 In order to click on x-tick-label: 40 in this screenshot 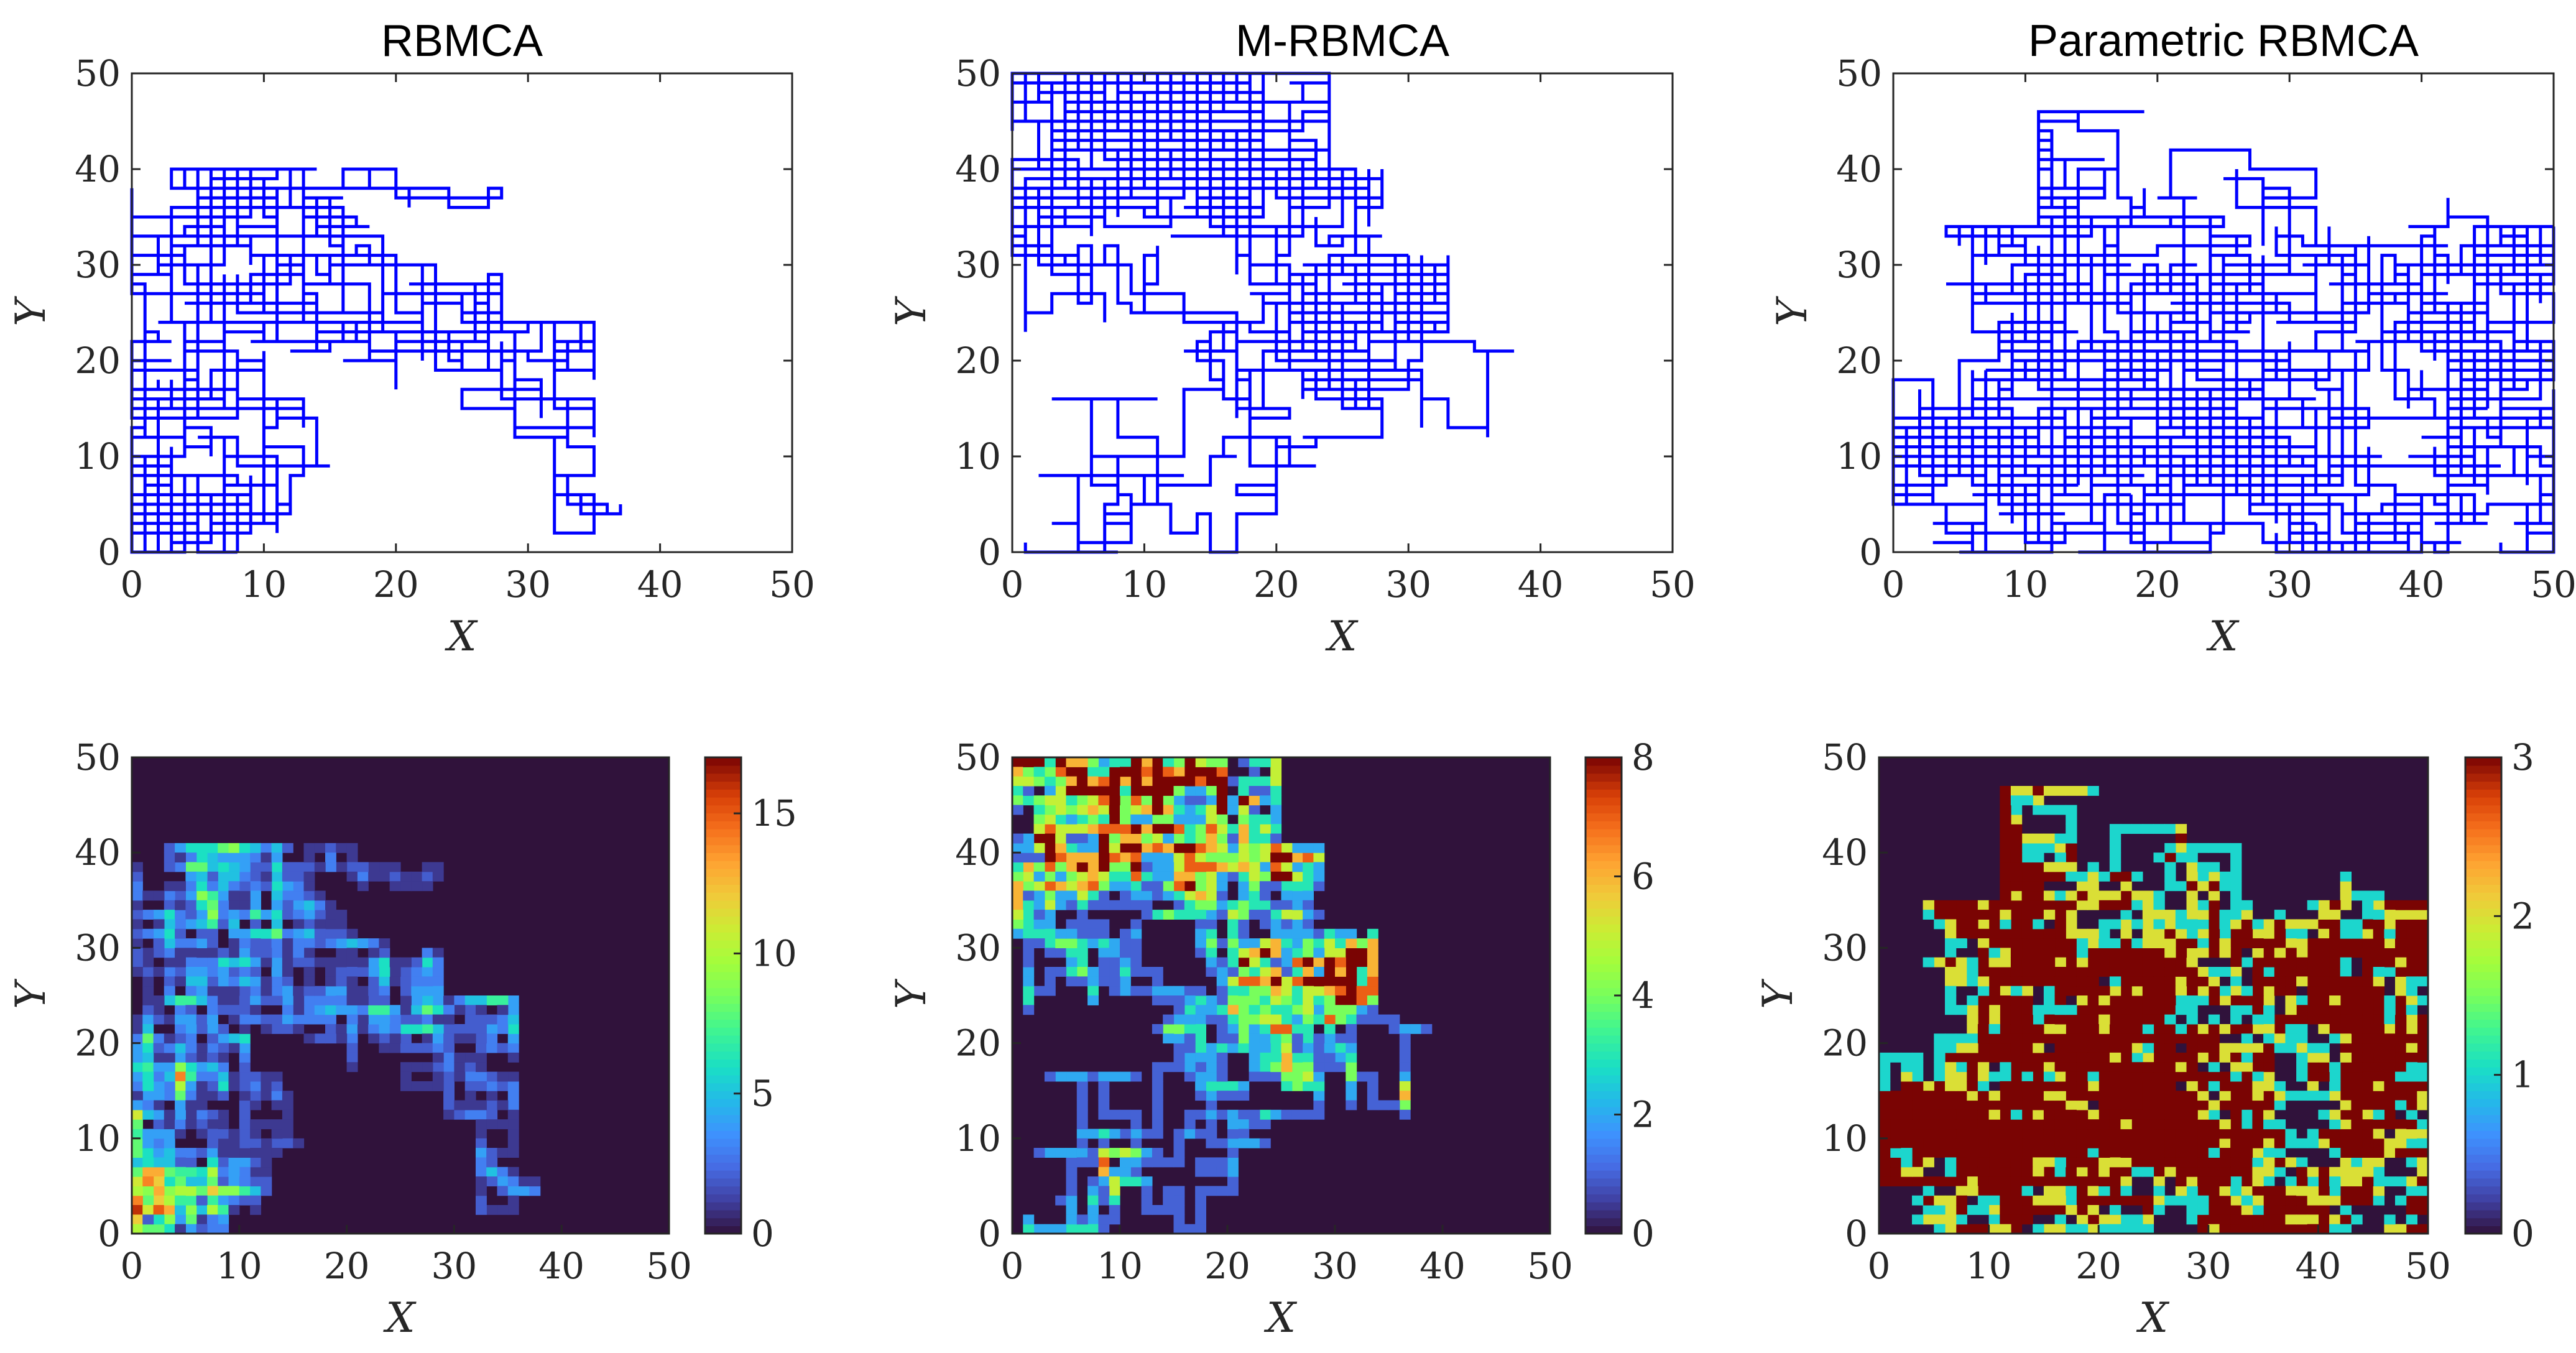, I will do `click(1541, 585)`.